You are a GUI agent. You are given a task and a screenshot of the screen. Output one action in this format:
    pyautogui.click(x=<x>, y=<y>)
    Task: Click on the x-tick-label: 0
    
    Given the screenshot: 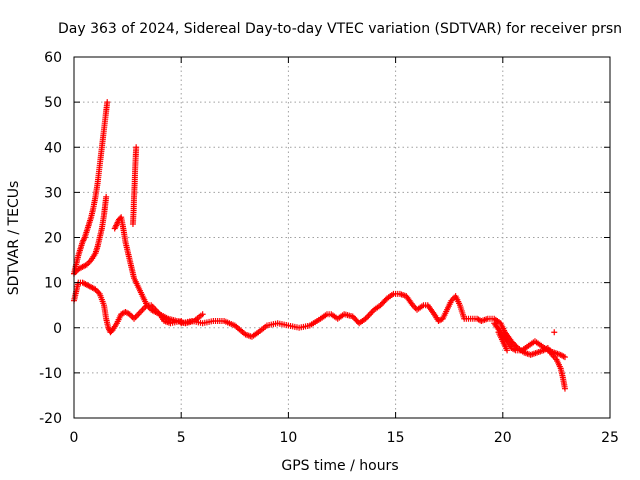 What is the action you would take?
    pyautogui.click(x=74, y=438)
    